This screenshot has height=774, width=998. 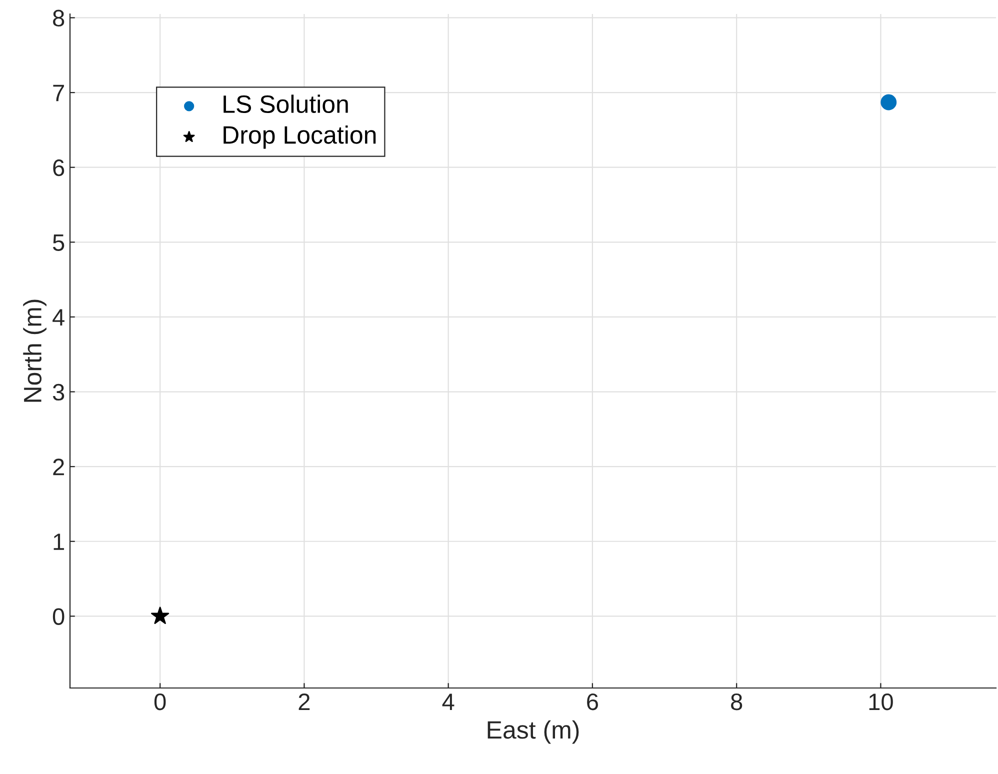 What do you see at coordinates (592, 701) in the screenshot?
I see `x-tick-label: 6` at bounding box center [592, 701].